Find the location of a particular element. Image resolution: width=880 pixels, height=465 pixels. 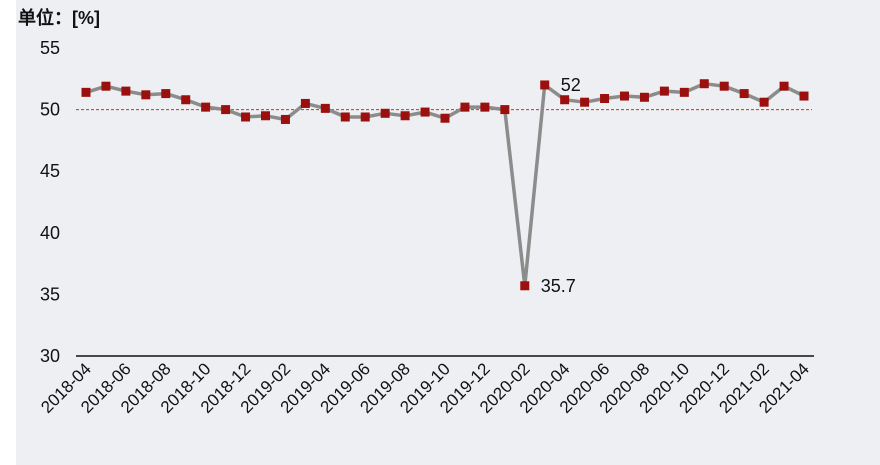

y-tick-label: 50 is located at coordinates (50, 110).